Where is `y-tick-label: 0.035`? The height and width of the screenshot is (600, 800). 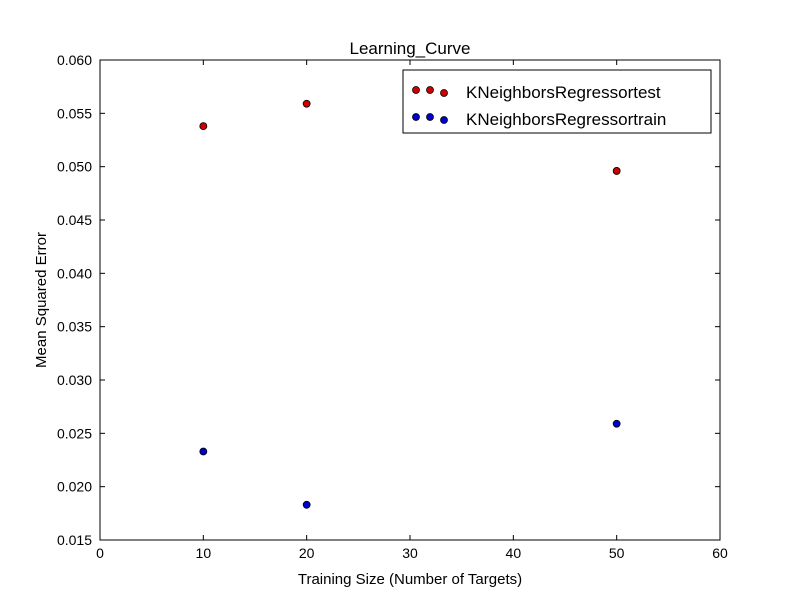
y-tick-label: 0.035 is located at coordinates (74, 327).